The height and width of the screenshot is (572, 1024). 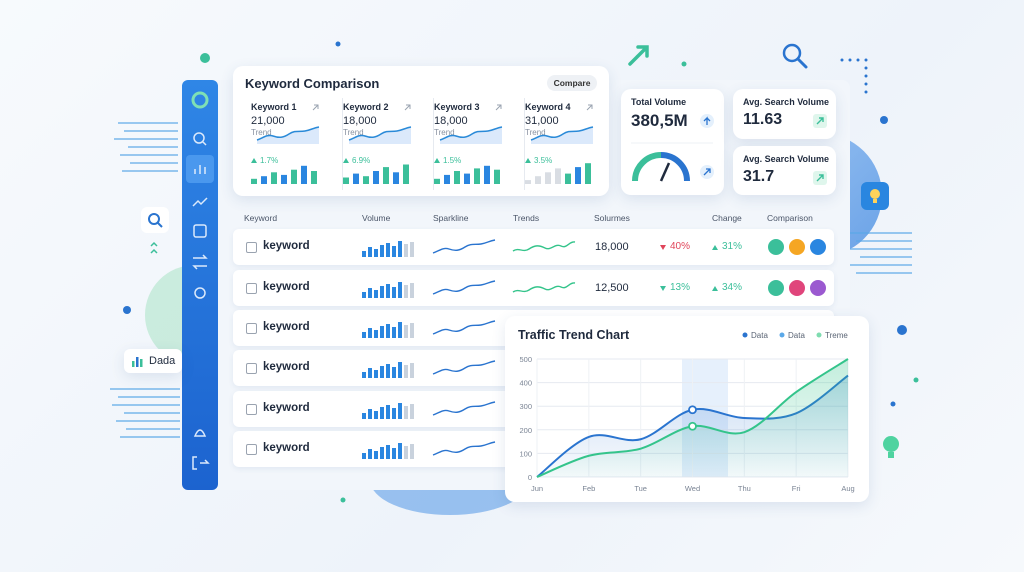 I want to click on row-change-down: 13%, so click(x=680, y=287).